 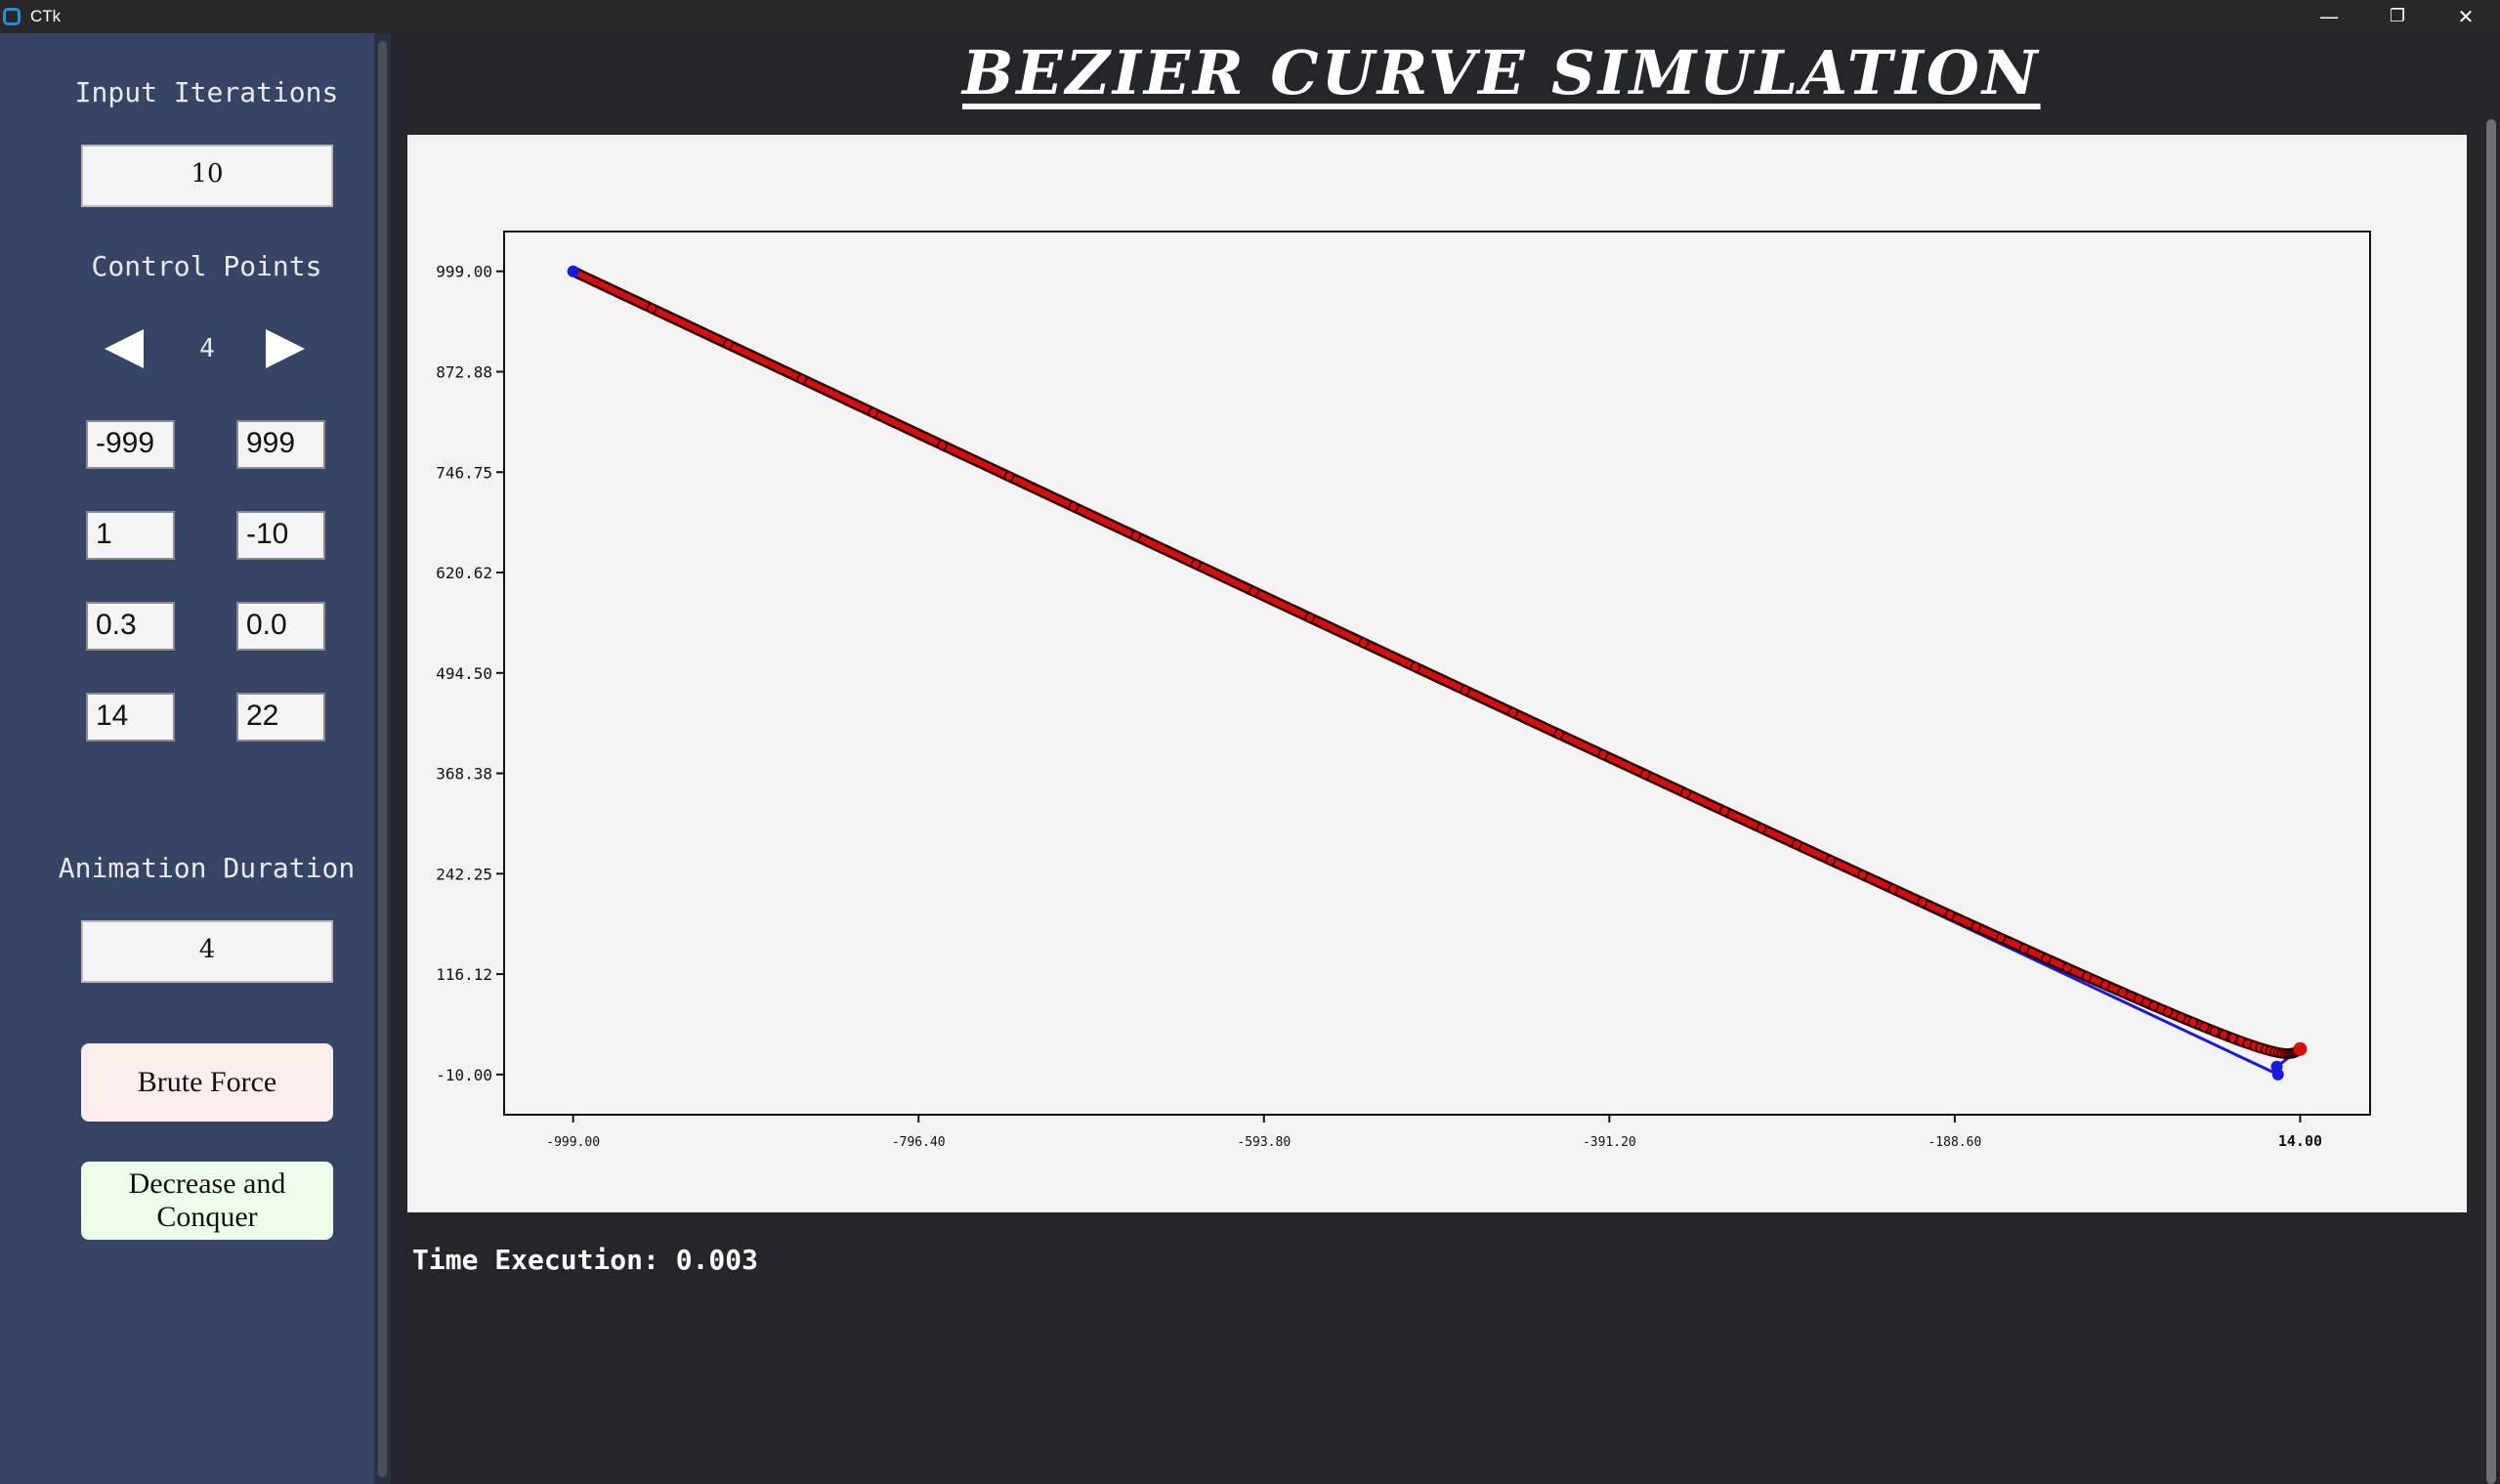 I want to click on decrease-points-arrow-icon, so click(x=125, y=348).